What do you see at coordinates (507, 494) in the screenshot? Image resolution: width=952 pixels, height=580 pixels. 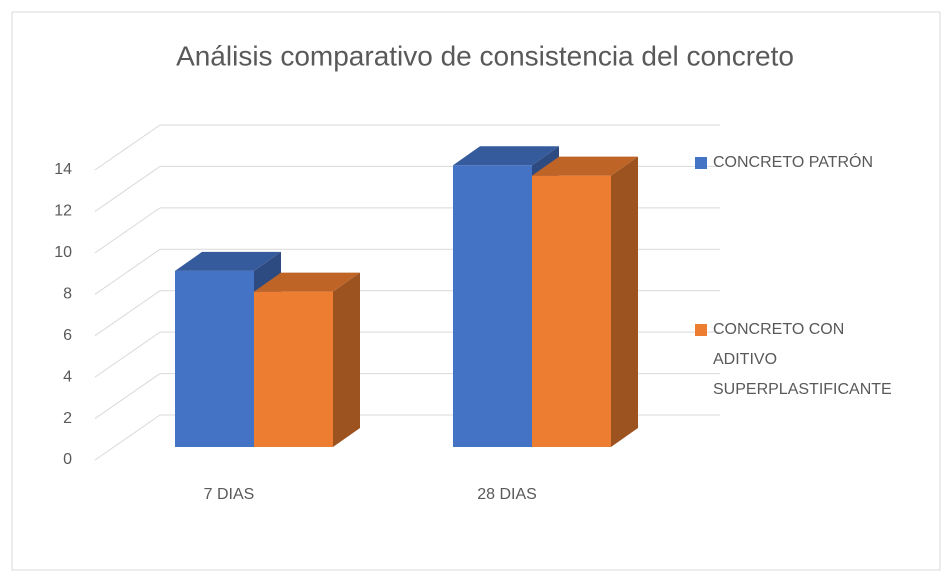 I see `x-tick-label: 28 DIAS` at bounding box center [507, 494].